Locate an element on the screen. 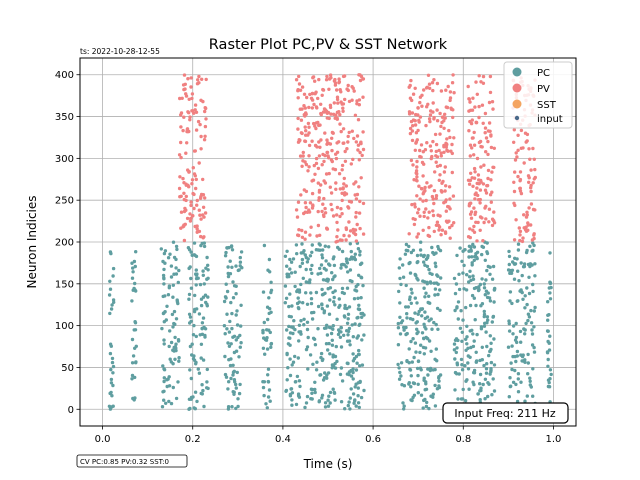 Image resolution: width=640 pixels, height=480 pixels. y-axis-label: Neuron Indicies is located at coordinates (32, 241).